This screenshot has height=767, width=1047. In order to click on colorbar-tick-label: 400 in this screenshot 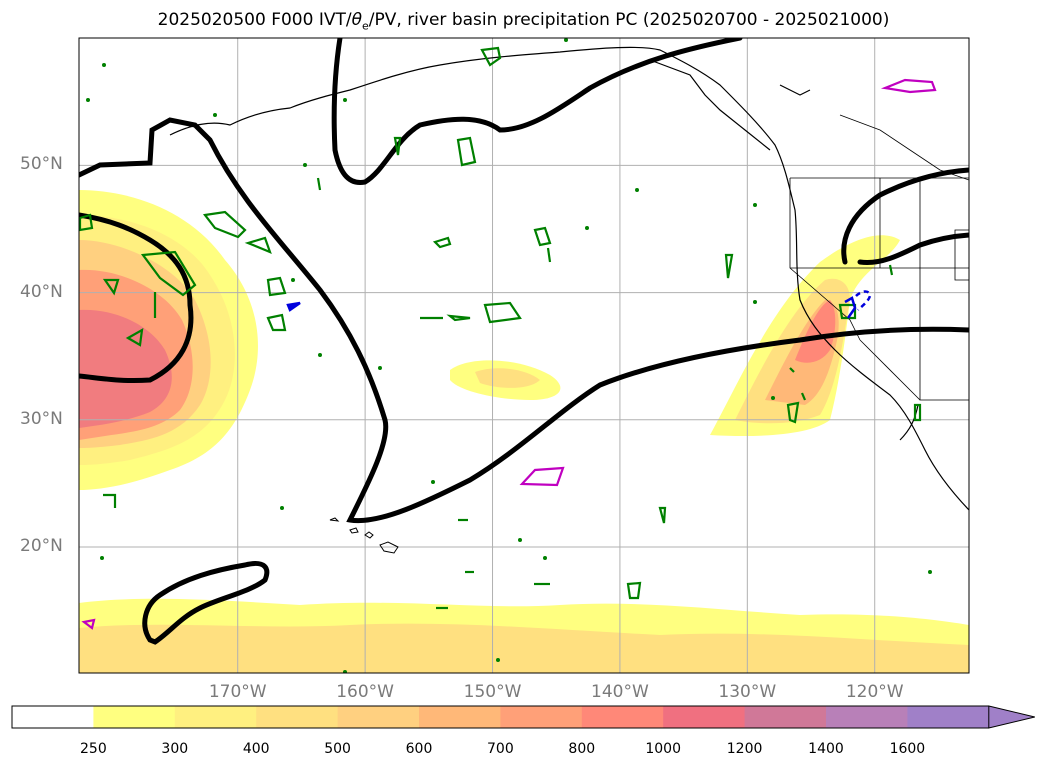, I will do `click(256, 749)`.